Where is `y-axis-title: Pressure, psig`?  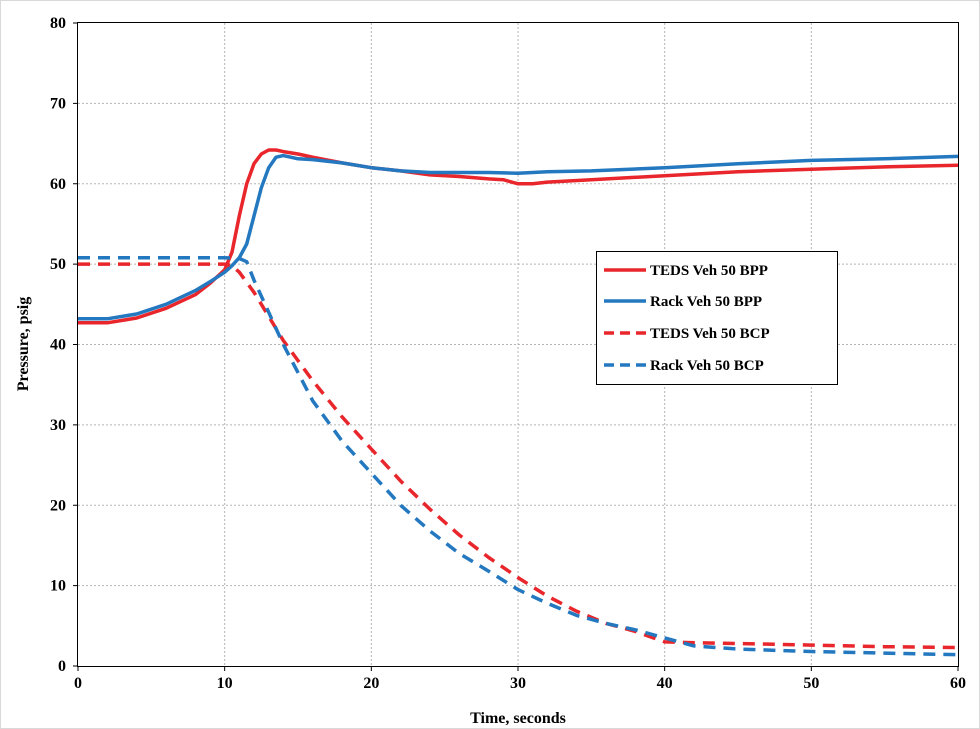 y-axis-title: Pressure, psig is located at coordinates (23, 344).